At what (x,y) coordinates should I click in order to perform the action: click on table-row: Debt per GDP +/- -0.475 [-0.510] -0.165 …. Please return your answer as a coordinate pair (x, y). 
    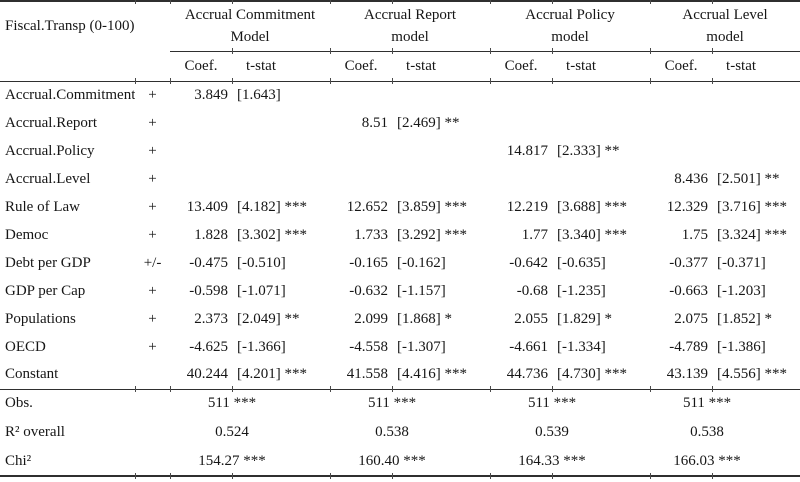
    Looking at the image, I should click on (400, 263).